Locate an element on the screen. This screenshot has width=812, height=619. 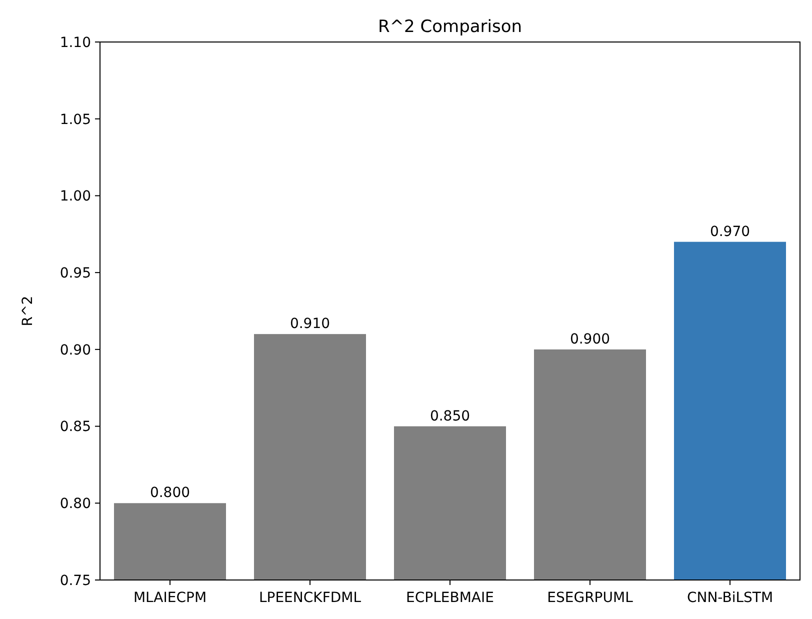
y-tick-label: 1.00 is located at coordinates (75, 196).